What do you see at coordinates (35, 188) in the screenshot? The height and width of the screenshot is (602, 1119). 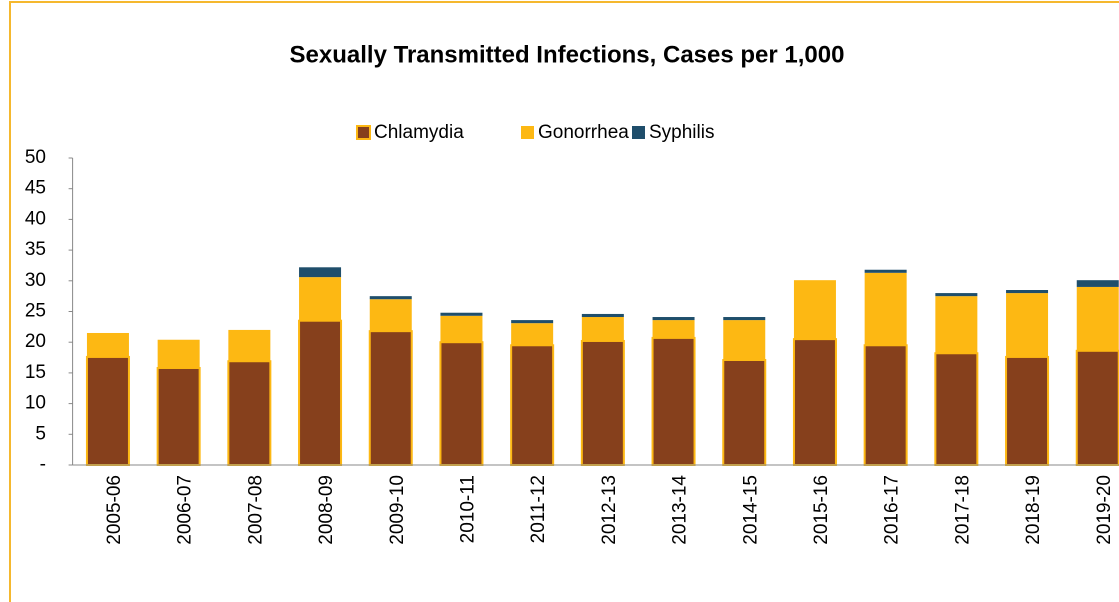 I see `y-tick-label: 45` at bounding box center [35, 188].